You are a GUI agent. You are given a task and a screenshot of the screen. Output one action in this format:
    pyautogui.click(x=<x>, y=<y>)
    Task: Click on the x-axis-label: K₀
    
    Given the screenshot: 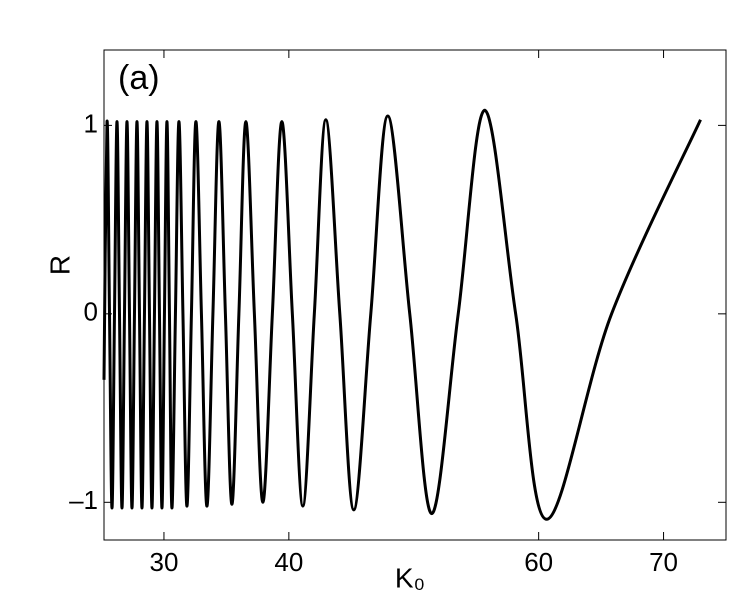 What is the action you would take?
    pyautogui.click(x=410, y=577)
    